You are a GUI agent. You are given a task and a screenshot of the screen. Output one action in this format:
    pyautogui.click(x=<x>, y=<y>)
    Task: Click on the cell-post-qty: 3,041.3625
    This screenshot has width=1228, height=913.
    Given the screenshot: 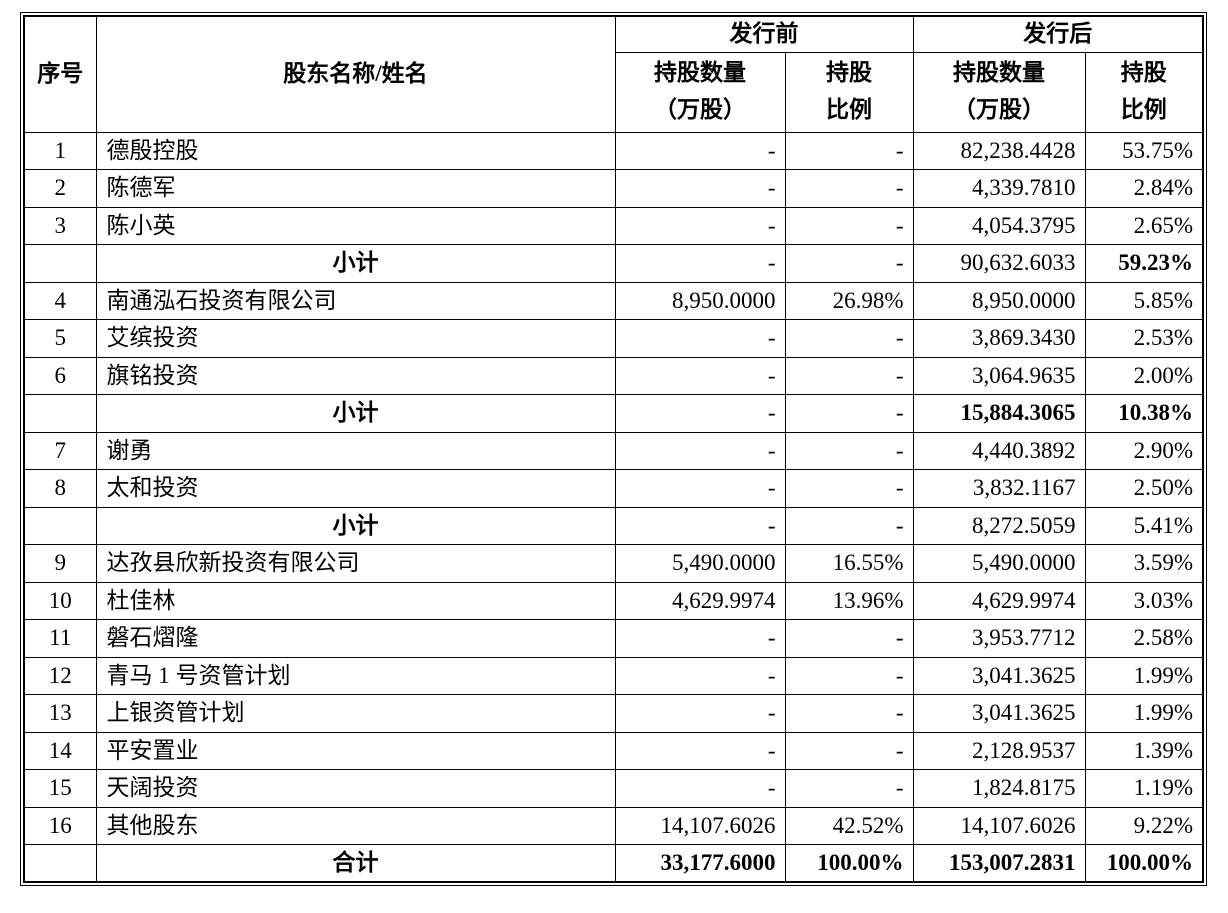 What is the action you would take?
    pyautogui.click(x=999, y=713)
    